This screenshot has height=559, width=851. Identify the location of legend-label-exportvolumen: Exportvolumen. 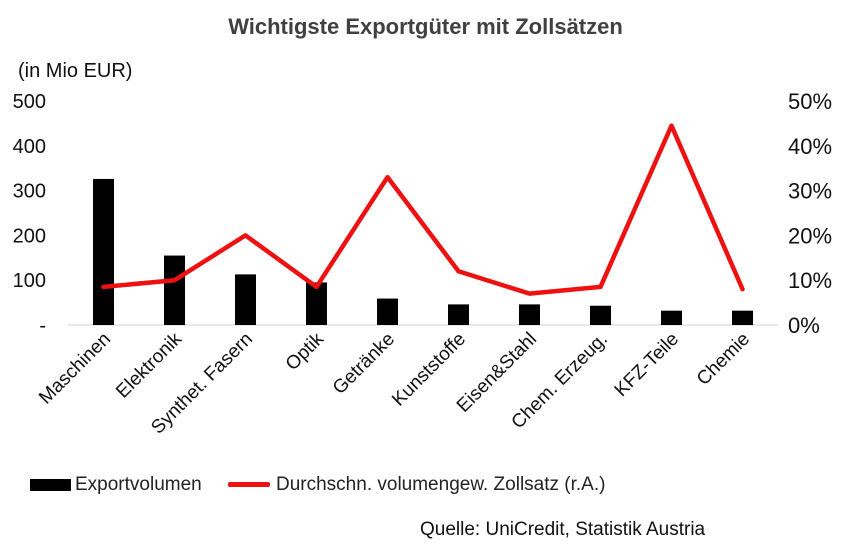
(138, 484).